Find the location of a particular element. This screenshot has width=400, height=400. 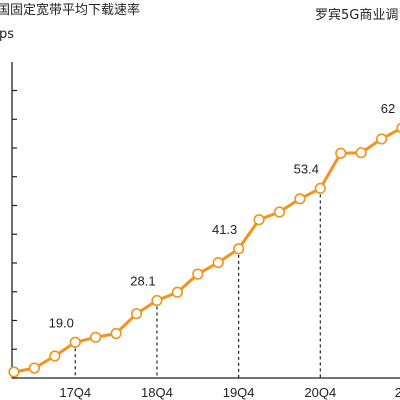

y-axis-unit: ps is located at coordinates (7, 34).